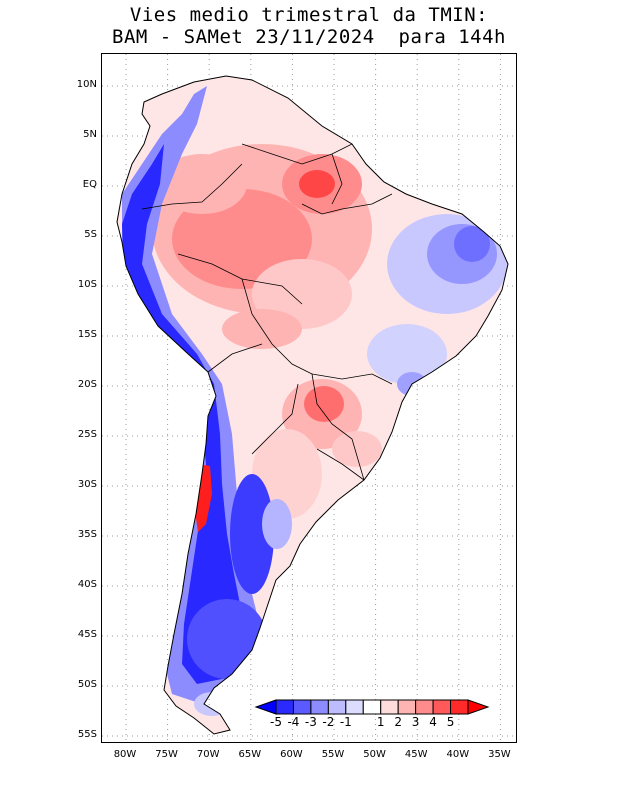 The width and height of the screenshot is (618, 800). Describe the element at coordinates (87, 384) in the screenshot. I see `lat-label: 20S` at that location.